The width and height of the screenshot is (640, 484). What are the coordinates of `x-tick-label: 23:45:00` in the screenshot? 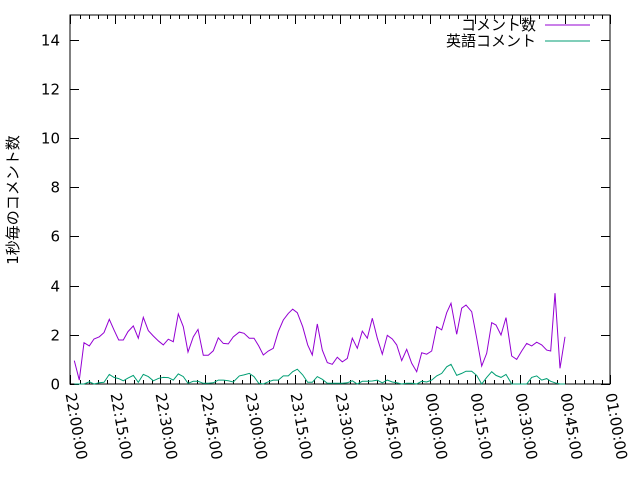 It's located at (391, 426).